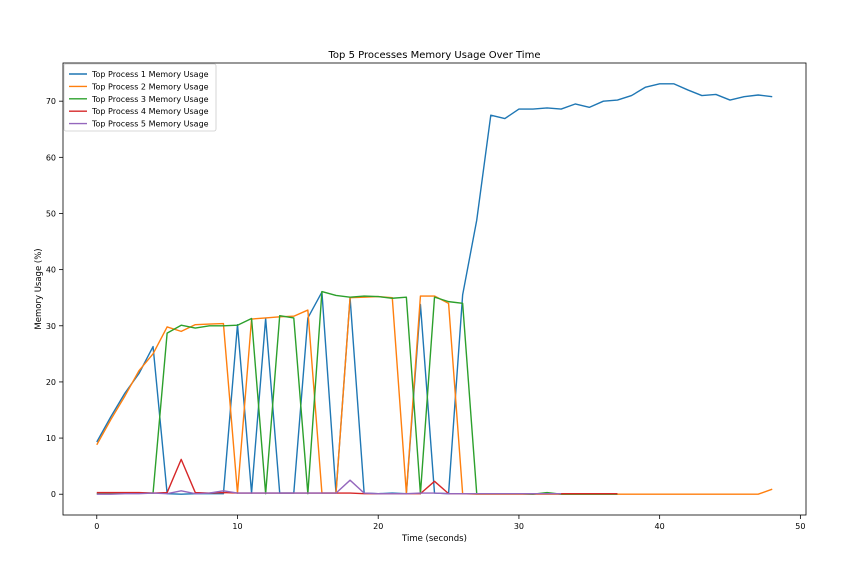  Describe the element at coordinates (237, 526) in the screenshot. I see `x-tick-label: 10` at that location.